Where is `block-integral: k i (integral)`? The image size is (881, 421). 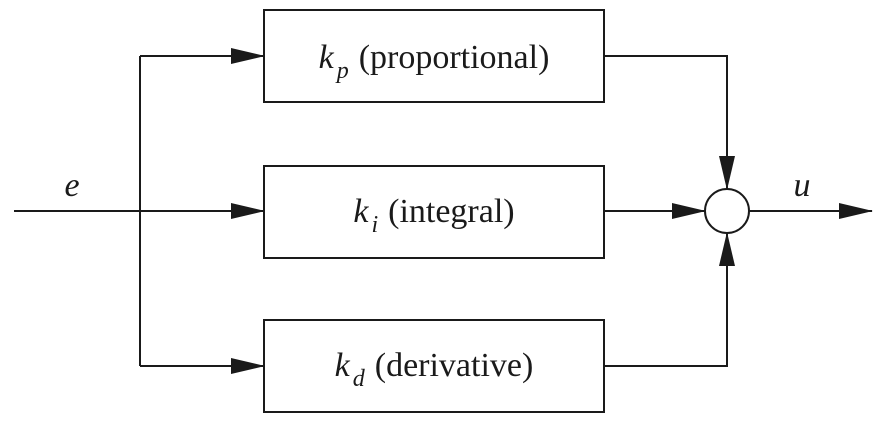 block-integral: k i (integral) is located at coordinates (434, 212).